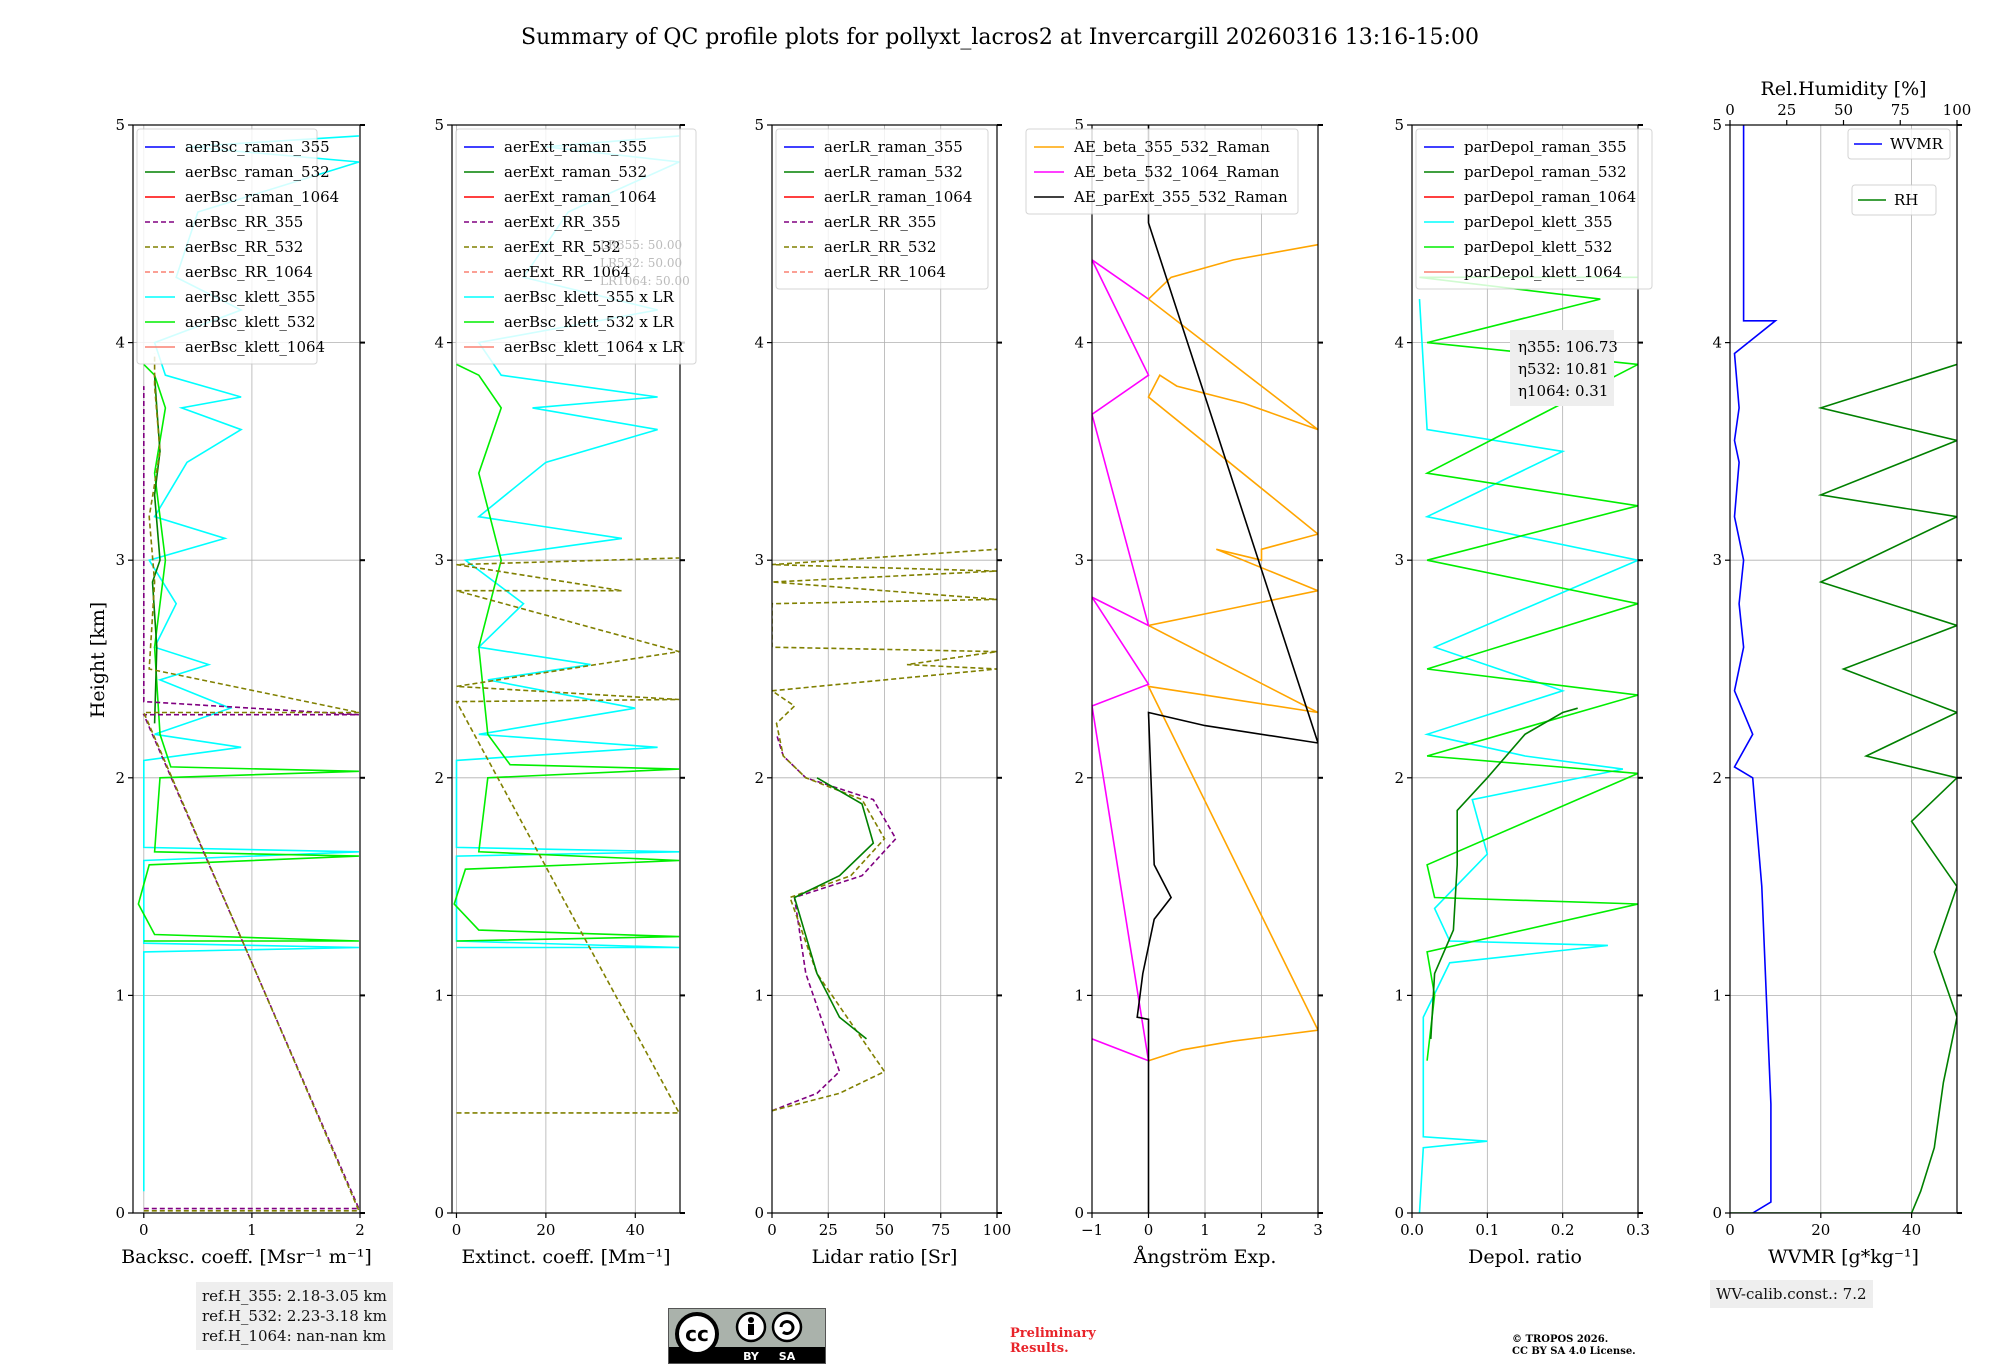 This screenshot has height=1367, width=2000. Describe the element at coordinates (1180, 197) in the screenshot. I see `legend-label: AE_parExt_355_532_Raman` at that location.